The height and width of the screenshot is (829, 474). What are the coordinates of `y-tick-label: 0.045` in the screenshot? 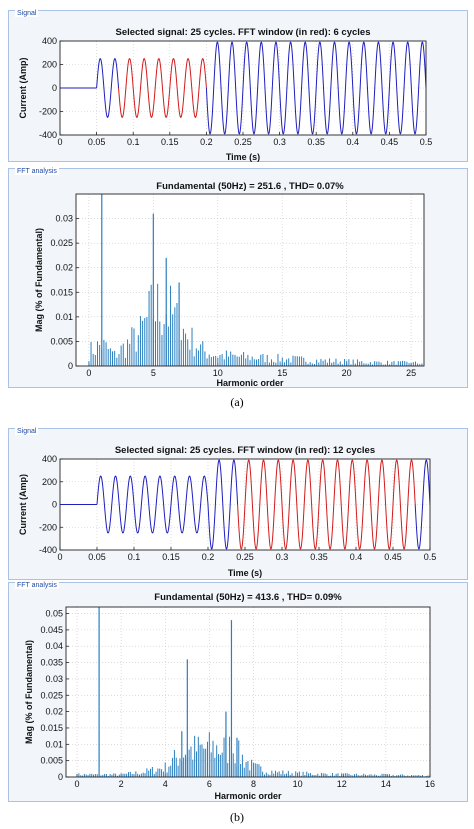 It's located at (51, 630).